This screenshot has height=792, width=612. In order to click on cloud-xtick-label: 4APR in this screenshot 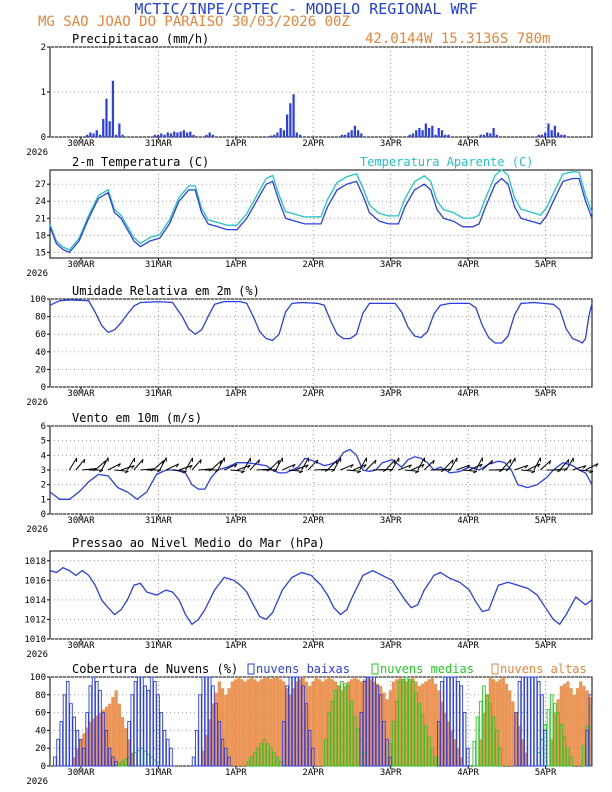, I will do `click(468, 773)`.